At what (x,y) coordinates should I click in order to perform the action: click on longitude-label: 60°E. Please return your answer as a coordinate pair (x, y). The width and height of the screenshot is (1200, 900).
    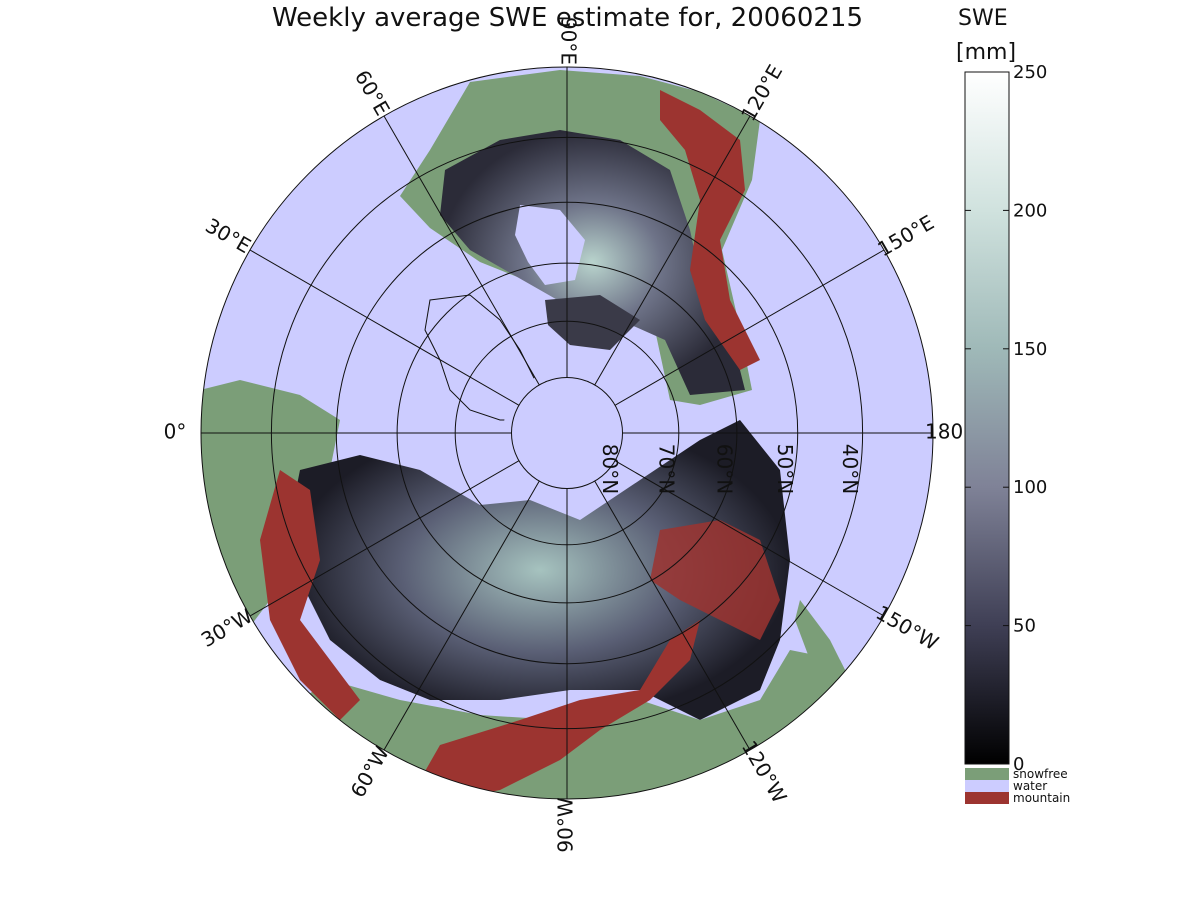
    Looking at the image, I should click on (372, 93).